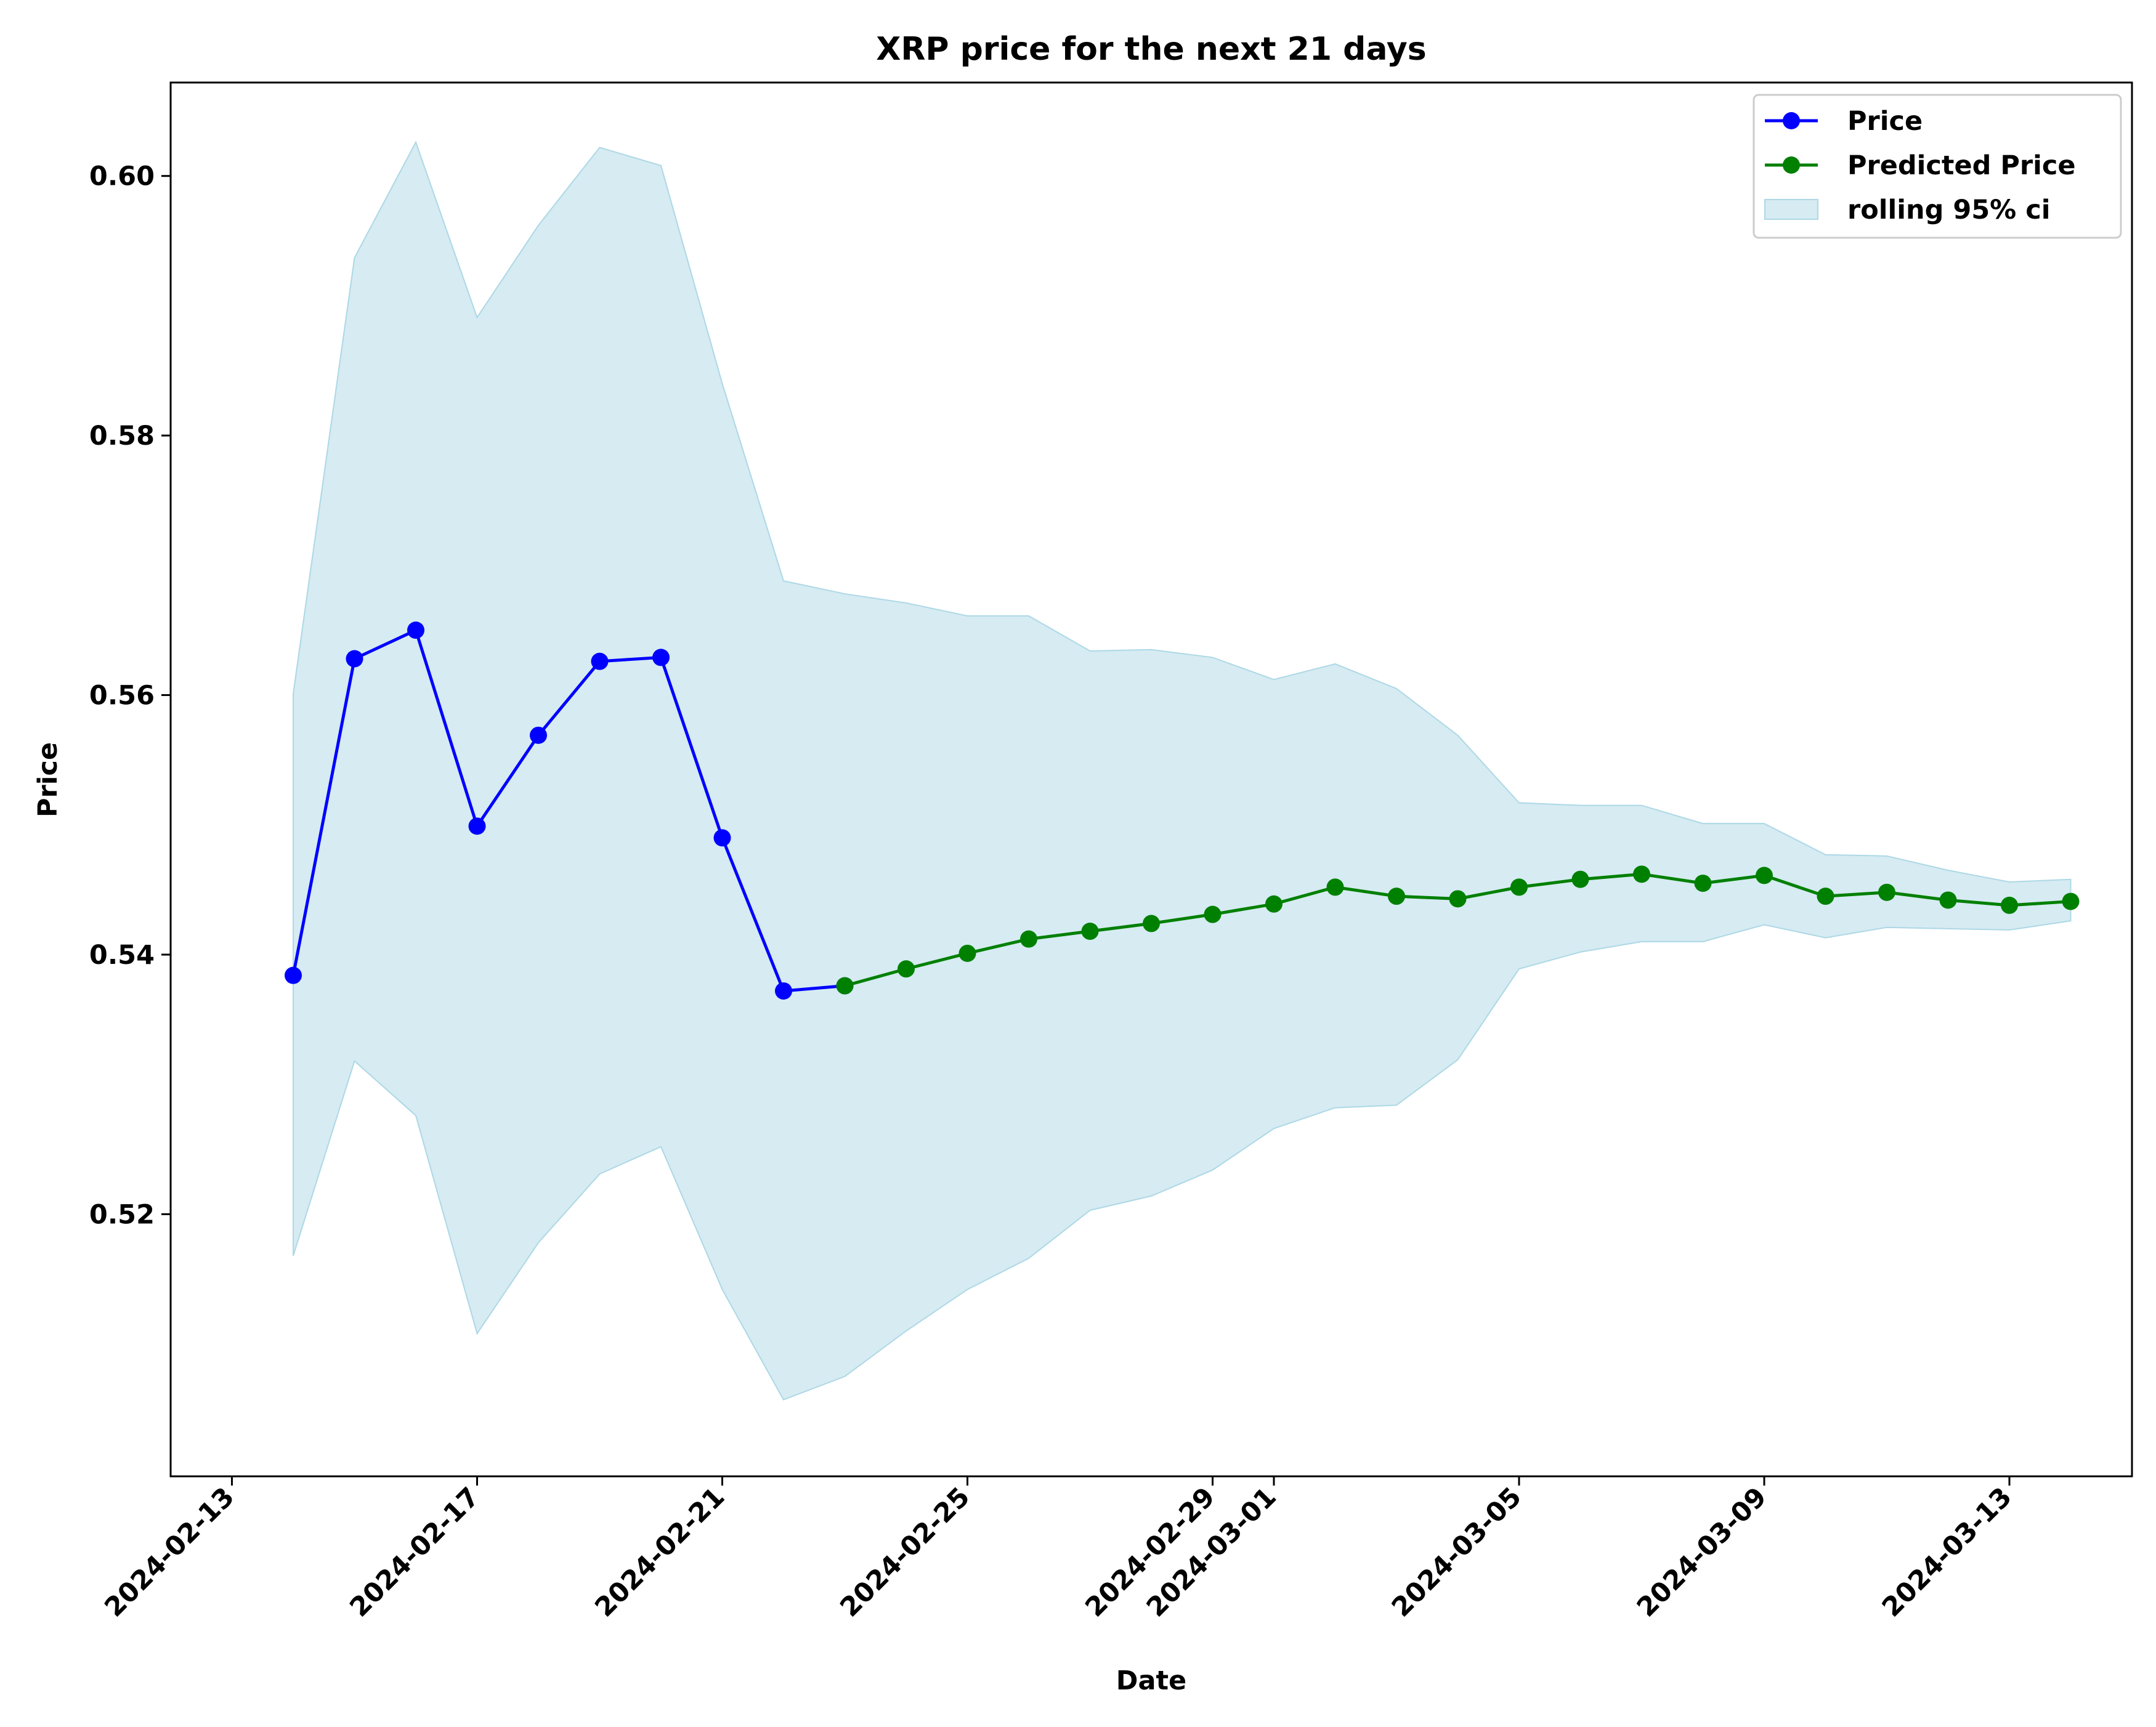 This screenshot has height=1727, width=2156. I want to click on legend-ci-swatch, so click(1791, 209).